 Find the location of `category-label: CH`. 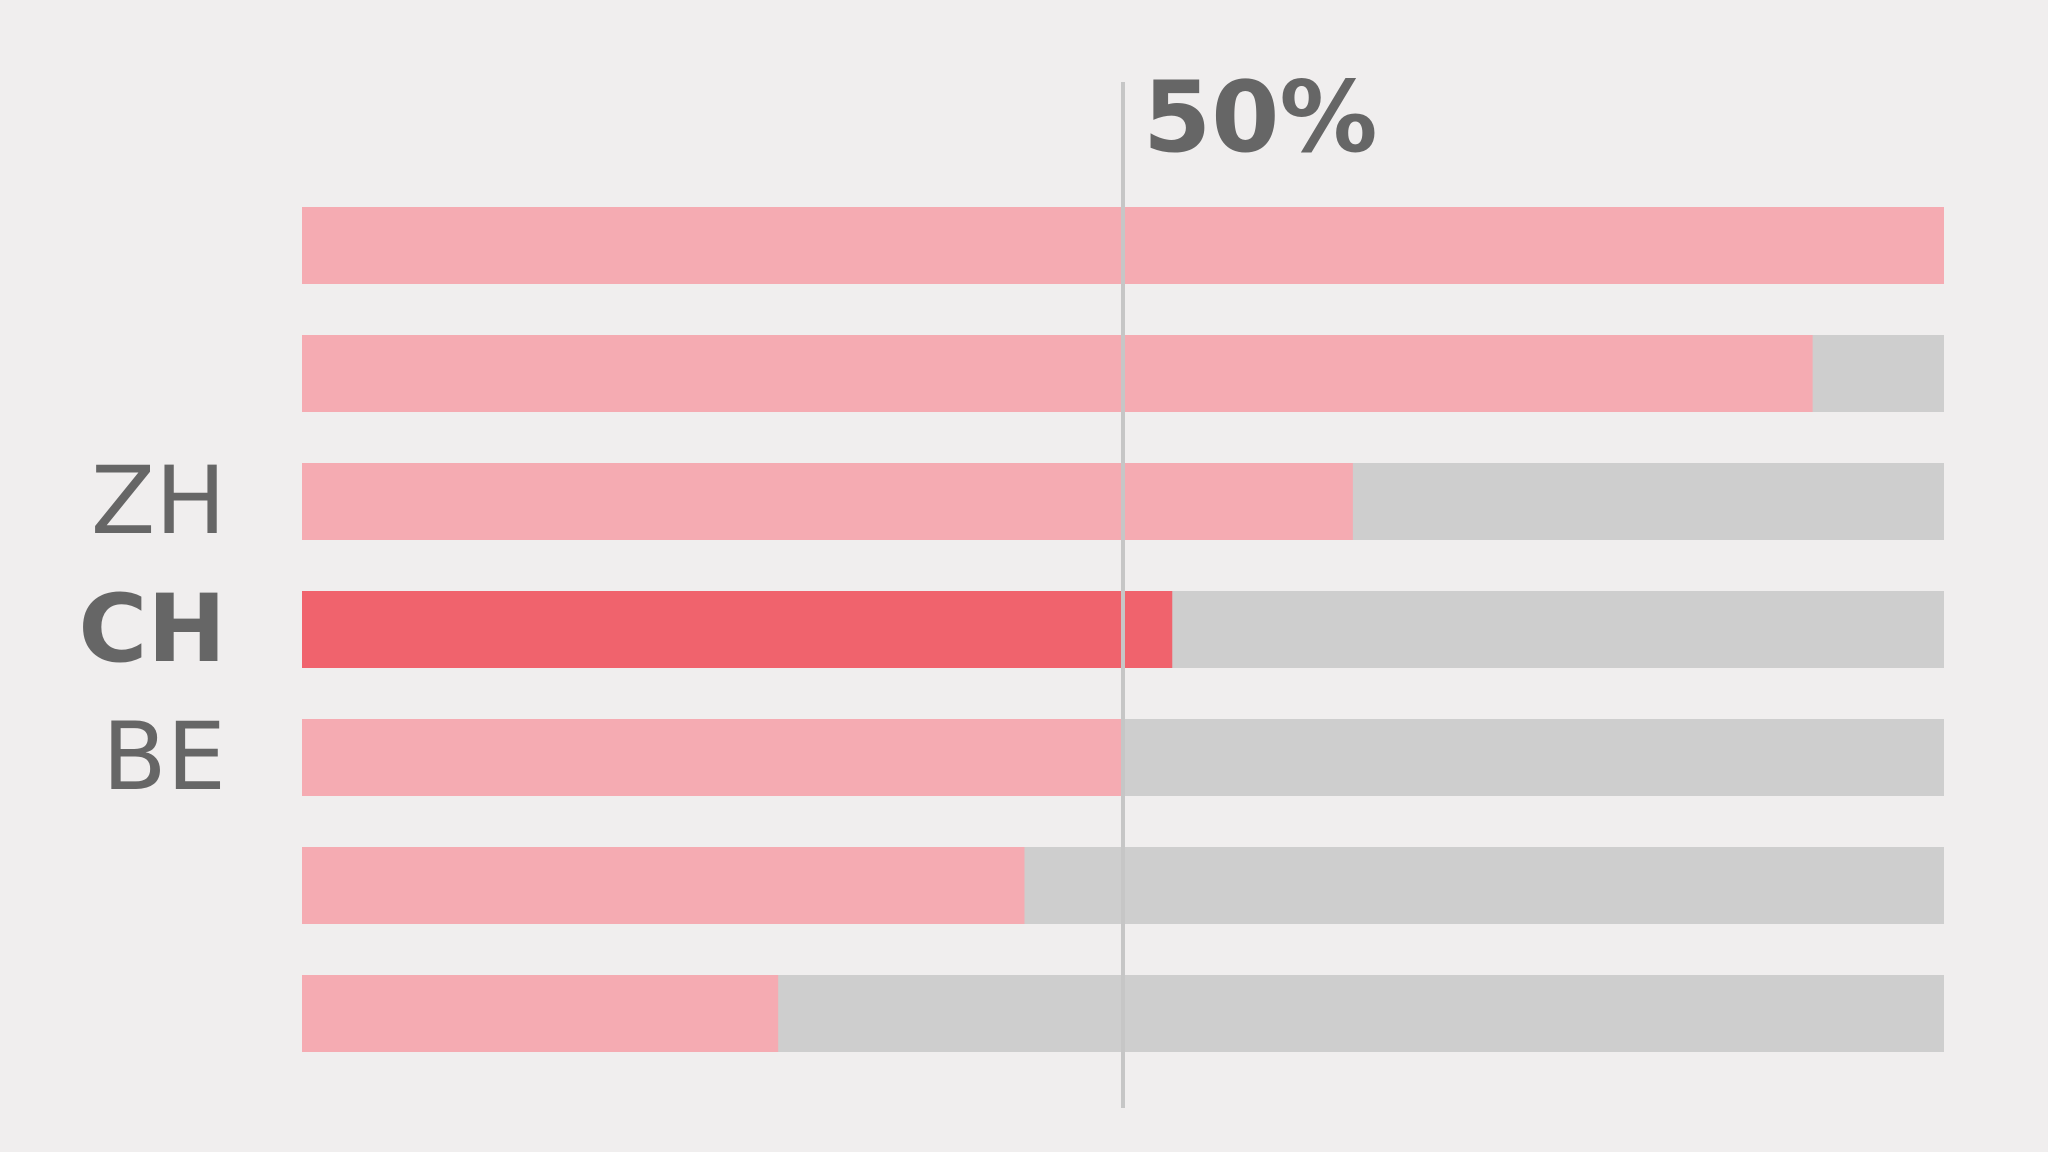

category-label: CH is located at coordinates (152, 629).